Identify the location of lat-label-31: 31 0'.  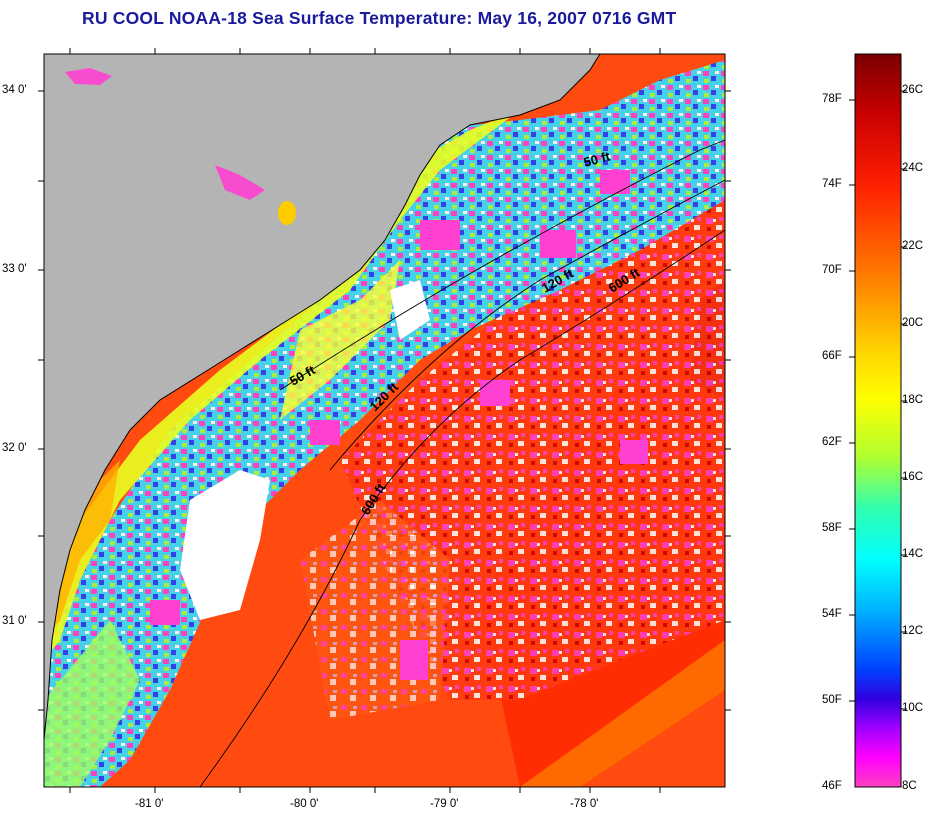
(14, 621).